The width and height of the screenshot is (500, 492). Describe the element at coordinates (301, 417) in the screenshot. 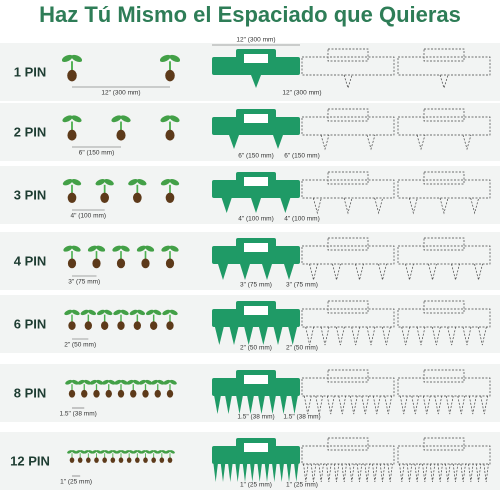

I see `outline-spacing: 1.5" (38 mm)` at that location.